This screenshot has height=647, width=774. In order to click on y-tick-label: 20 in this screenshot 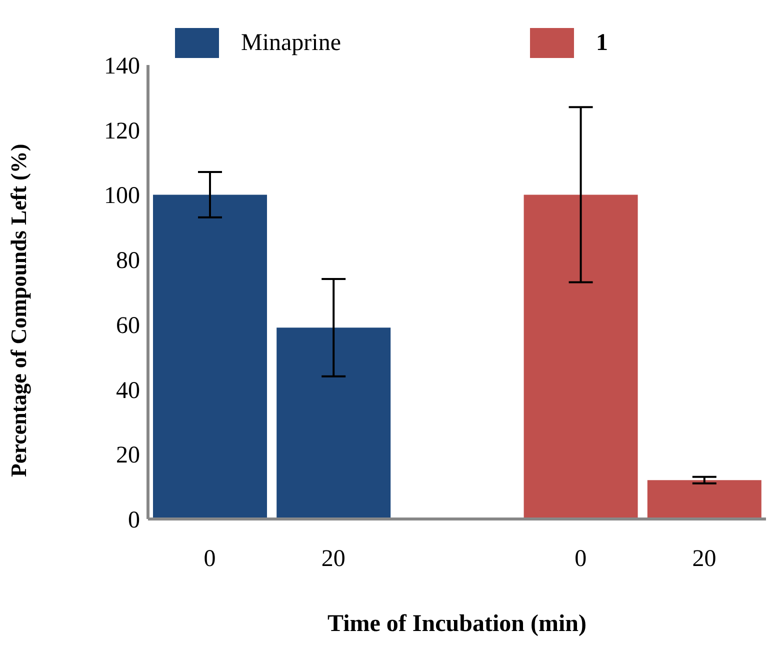, I will do `click(128, 455)`.